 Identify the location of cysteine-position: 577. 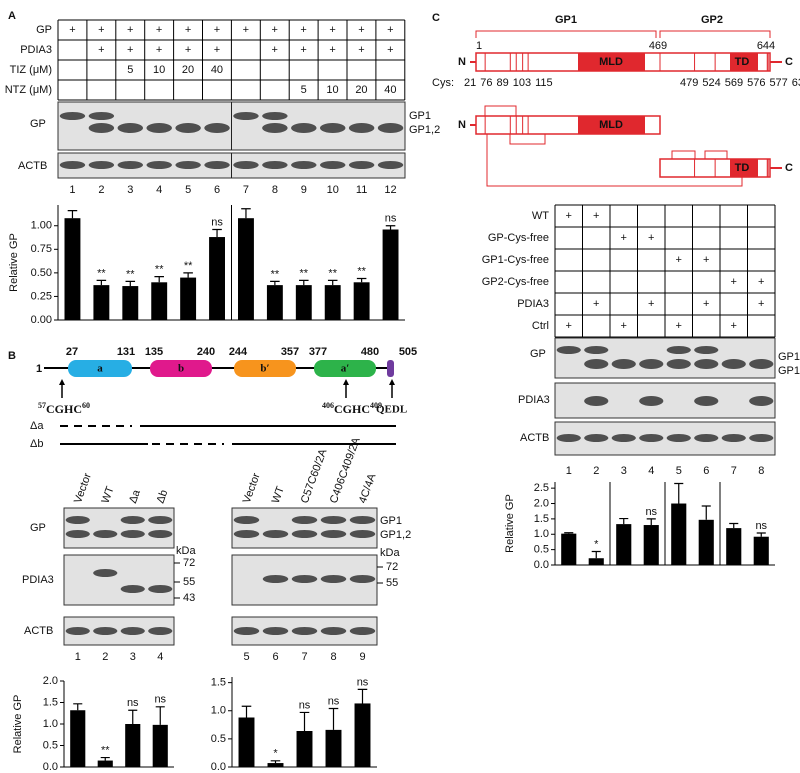
(778, 83).